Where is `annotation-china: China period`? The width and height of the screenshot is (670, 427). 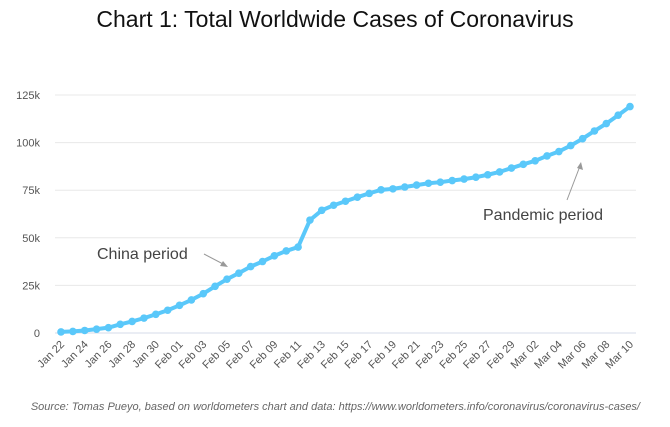 annotation-china: China period is located at coordinates (162, 256).